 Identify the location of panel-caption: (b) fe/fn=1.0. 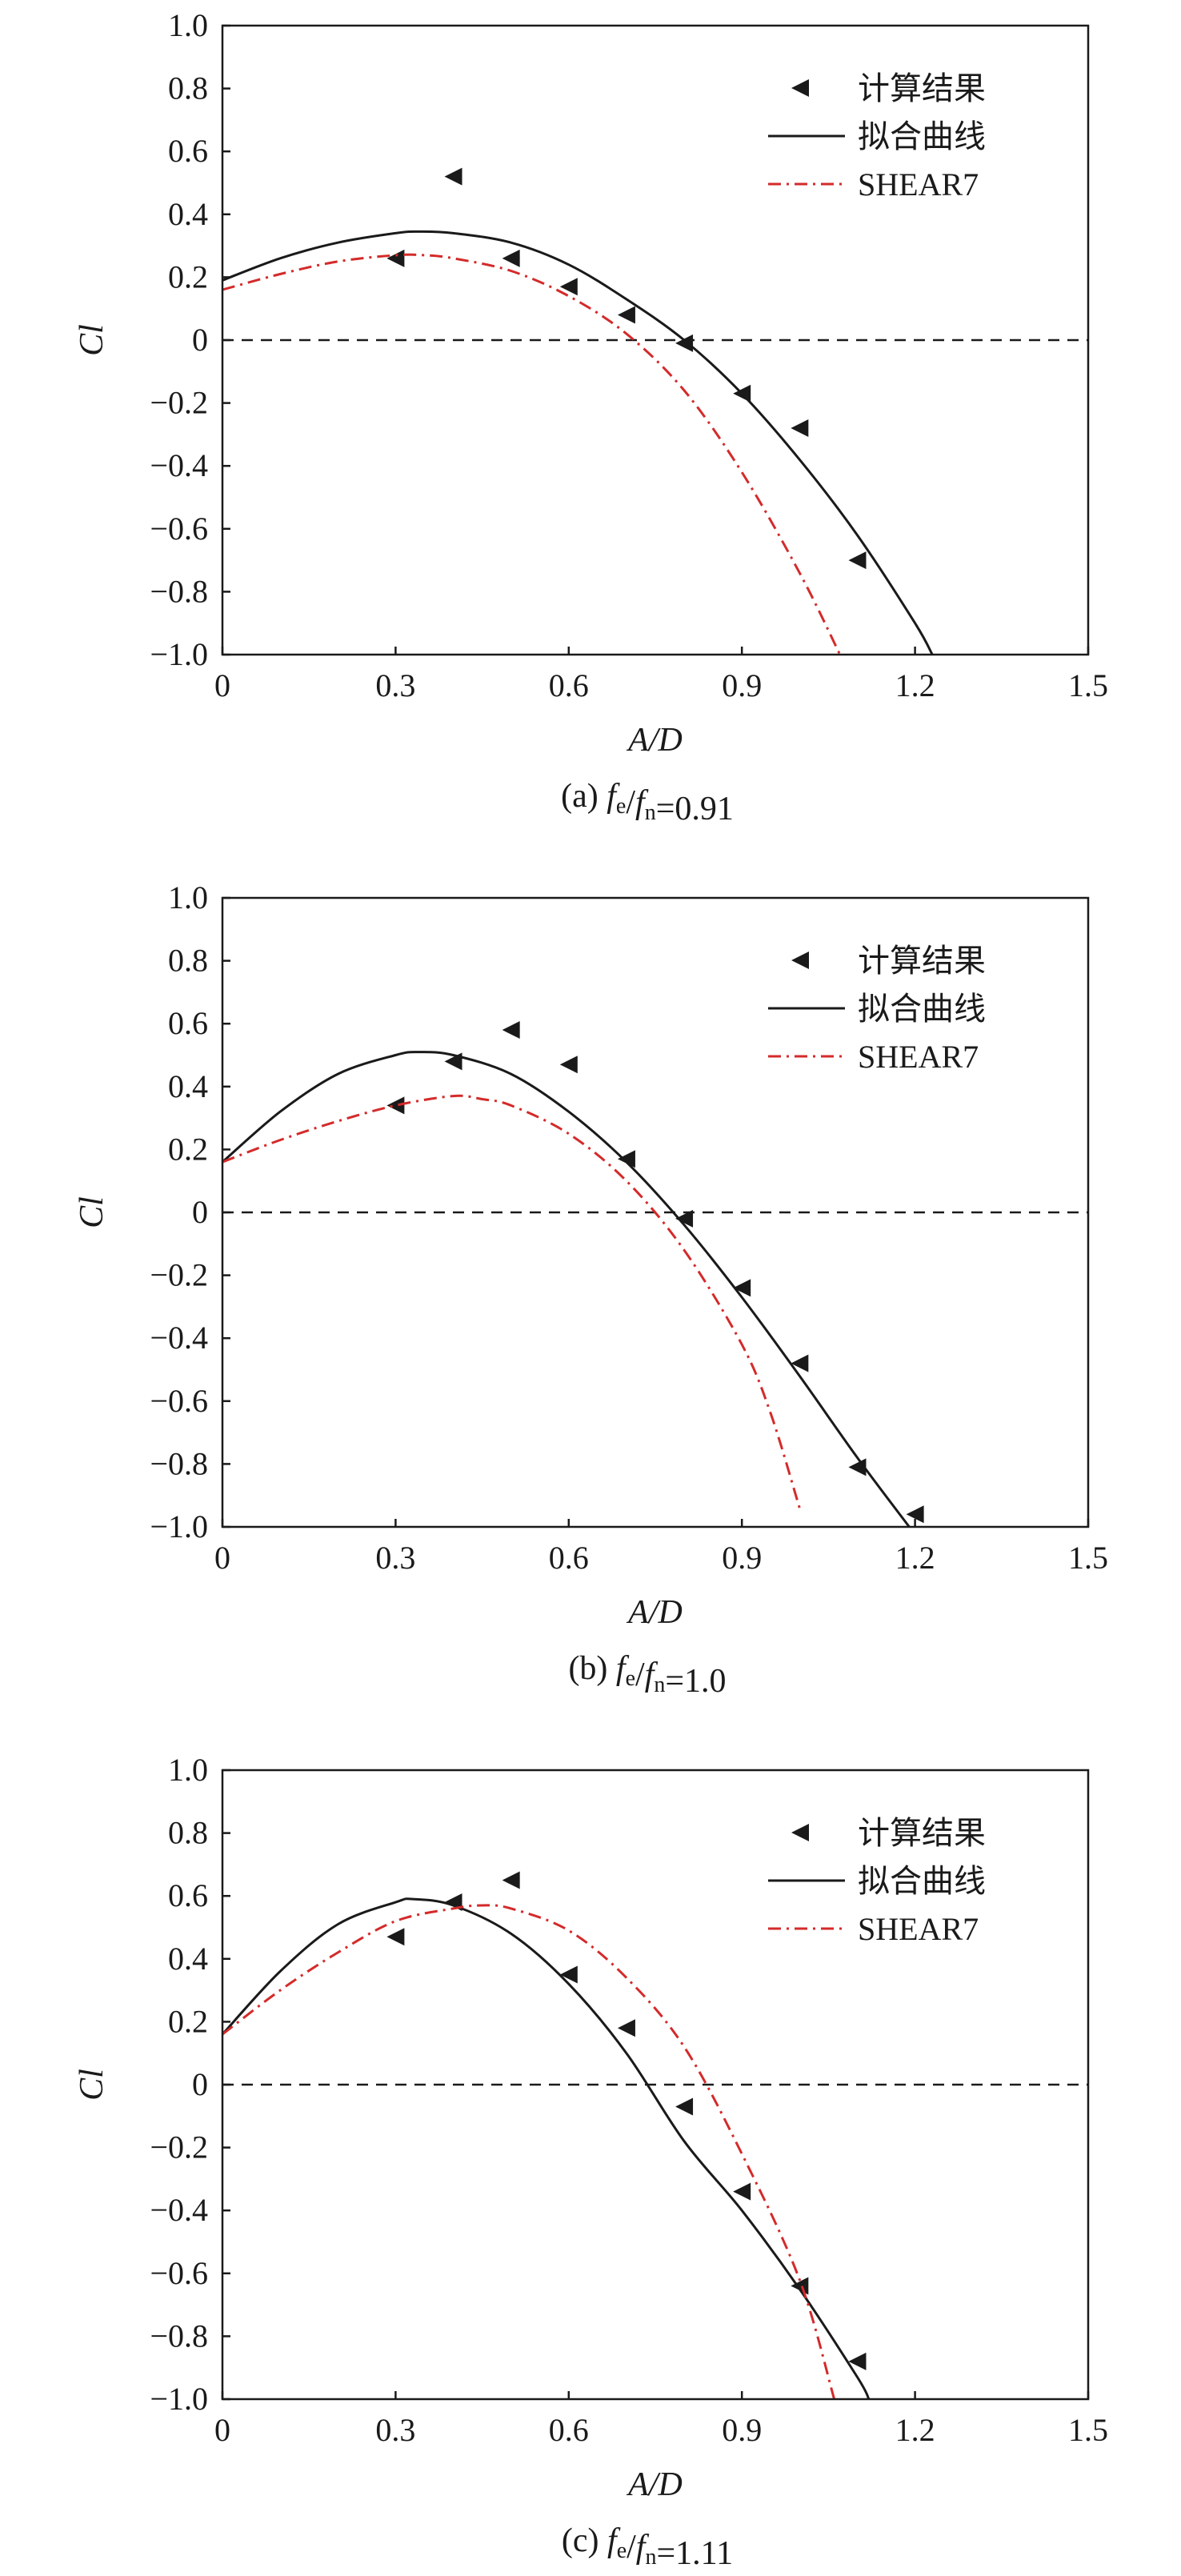
(647, 1675).